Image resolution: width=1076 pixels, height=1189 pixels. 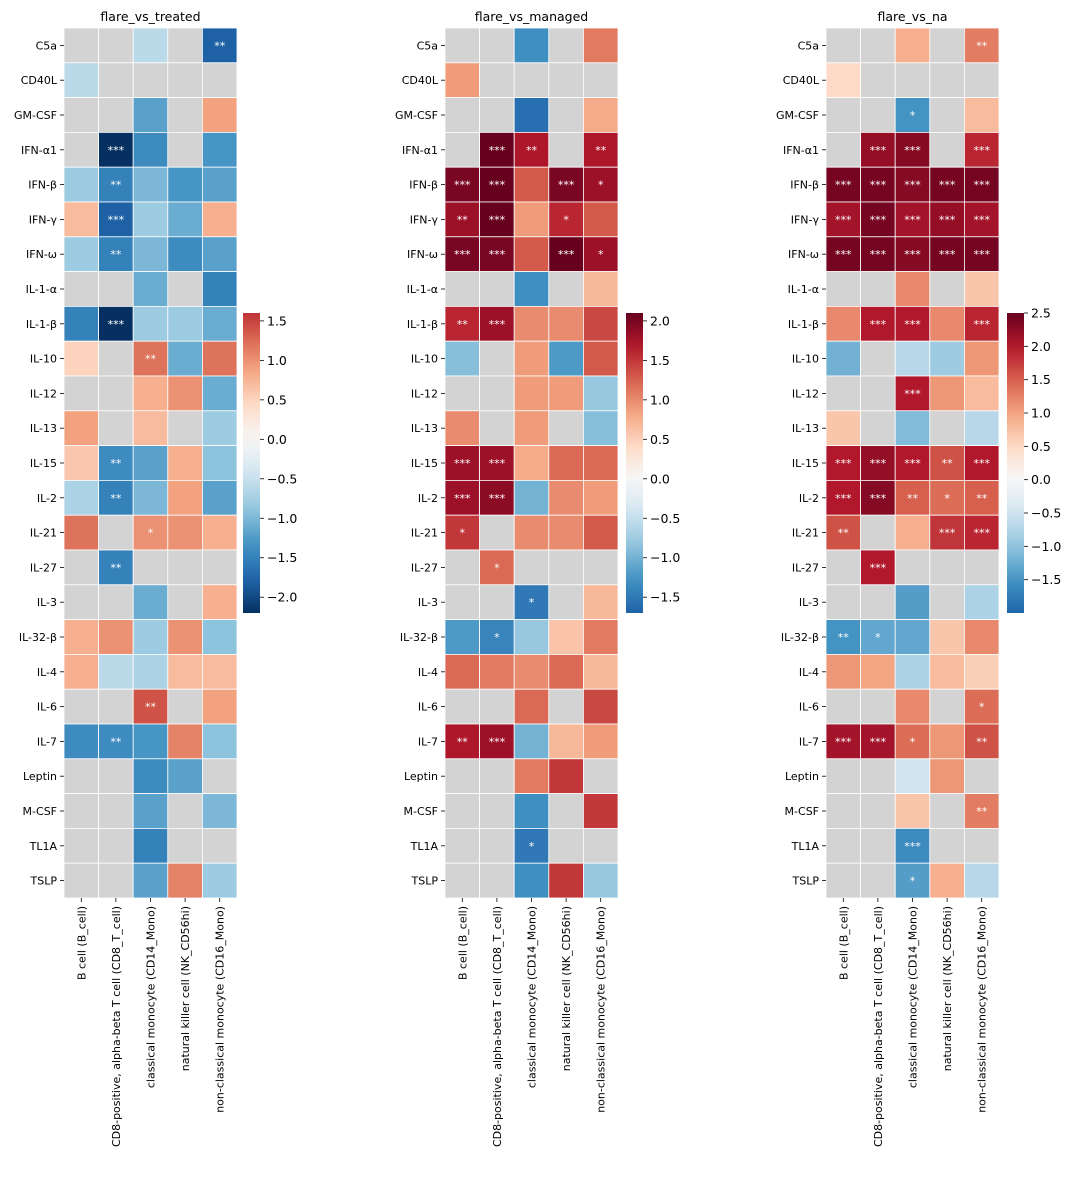 What do you see at coordinates (251, 463) in the screenshot?
I see `colorbar` at bounding box center [251, 463].